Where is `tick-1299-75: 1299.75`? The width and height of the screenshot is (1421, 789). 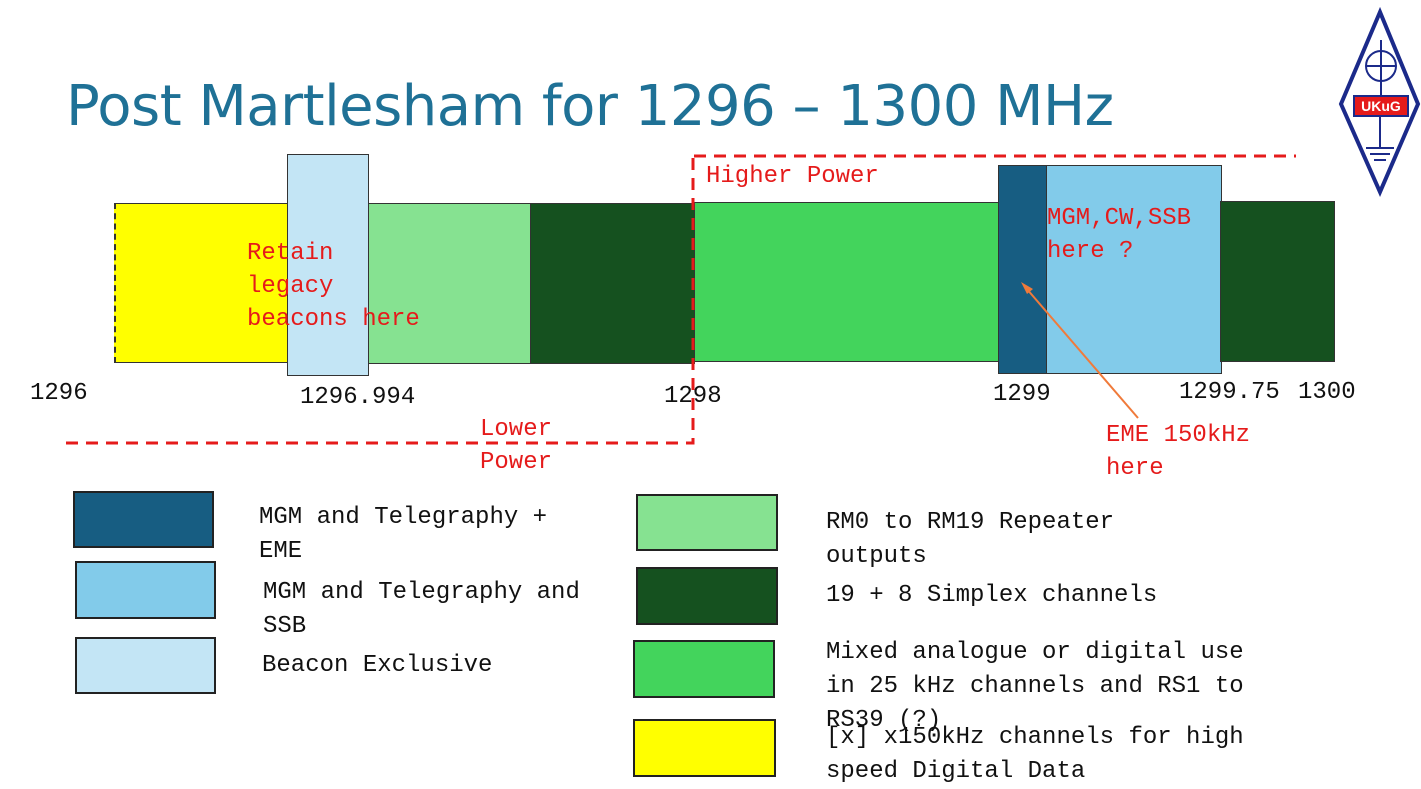 tick-1299-75: 1299.75 is located at coordinates (1229, 392).